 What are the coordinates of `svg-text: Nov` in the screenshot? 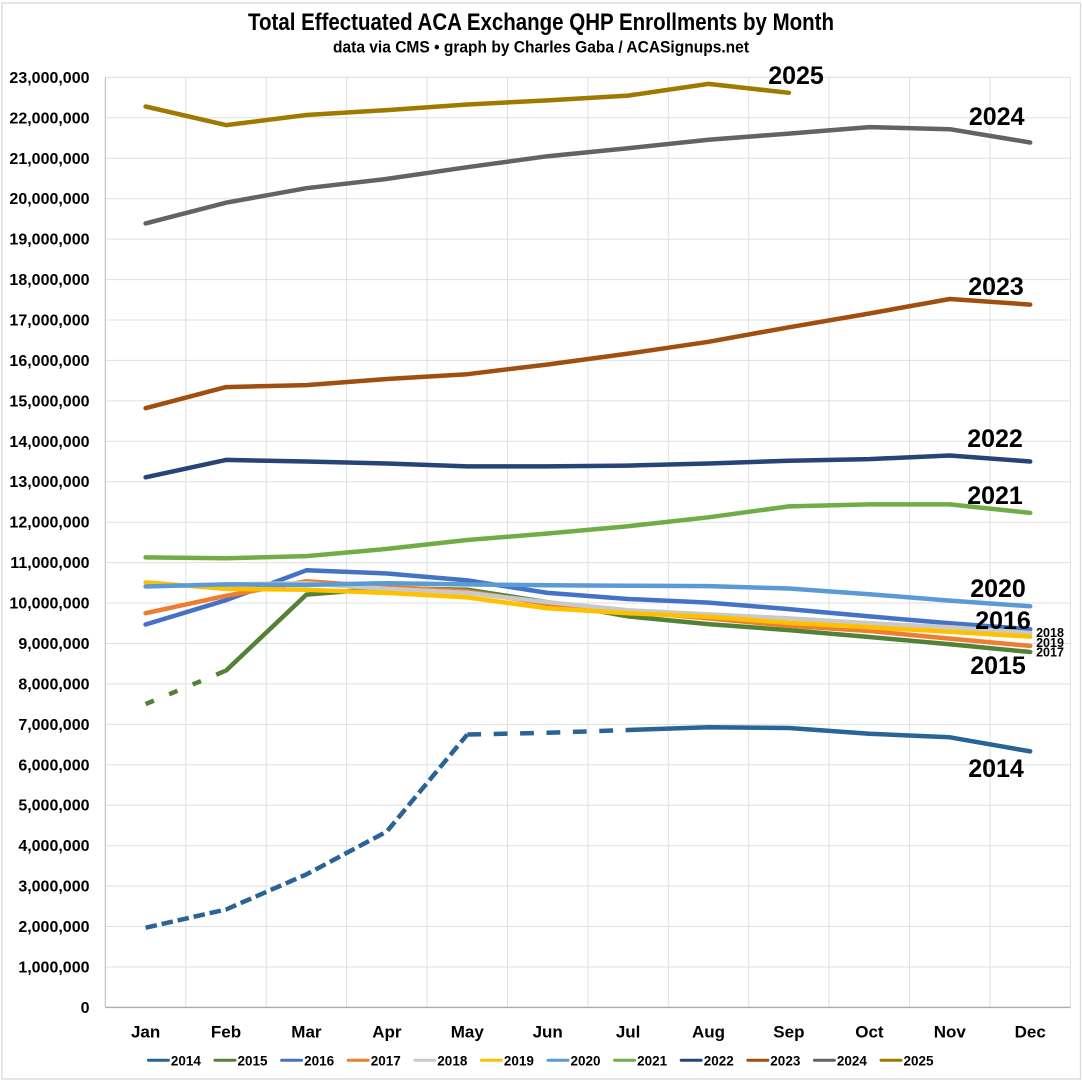 It's located at (950, 1032).